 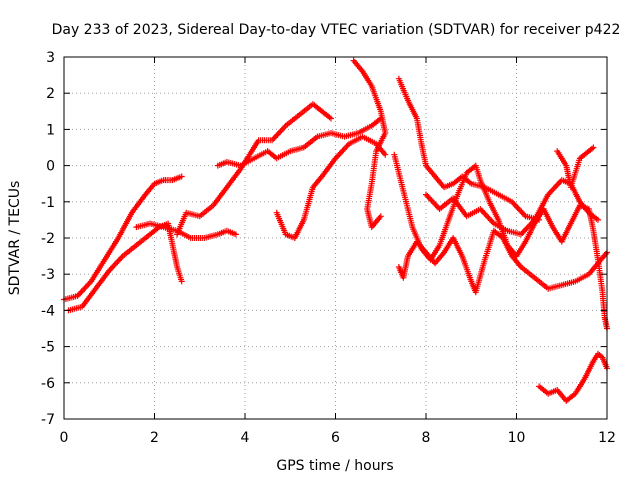 I want to click on y-tick-label: -7, so click(x=48, y=420).